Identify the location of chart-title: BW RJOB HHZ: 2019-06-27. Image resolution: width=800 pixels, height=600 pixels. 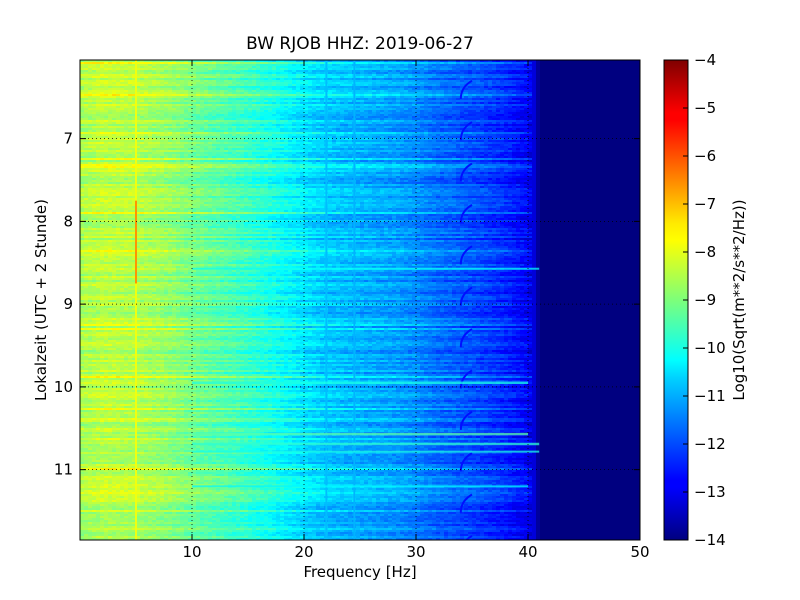
(360, 44).